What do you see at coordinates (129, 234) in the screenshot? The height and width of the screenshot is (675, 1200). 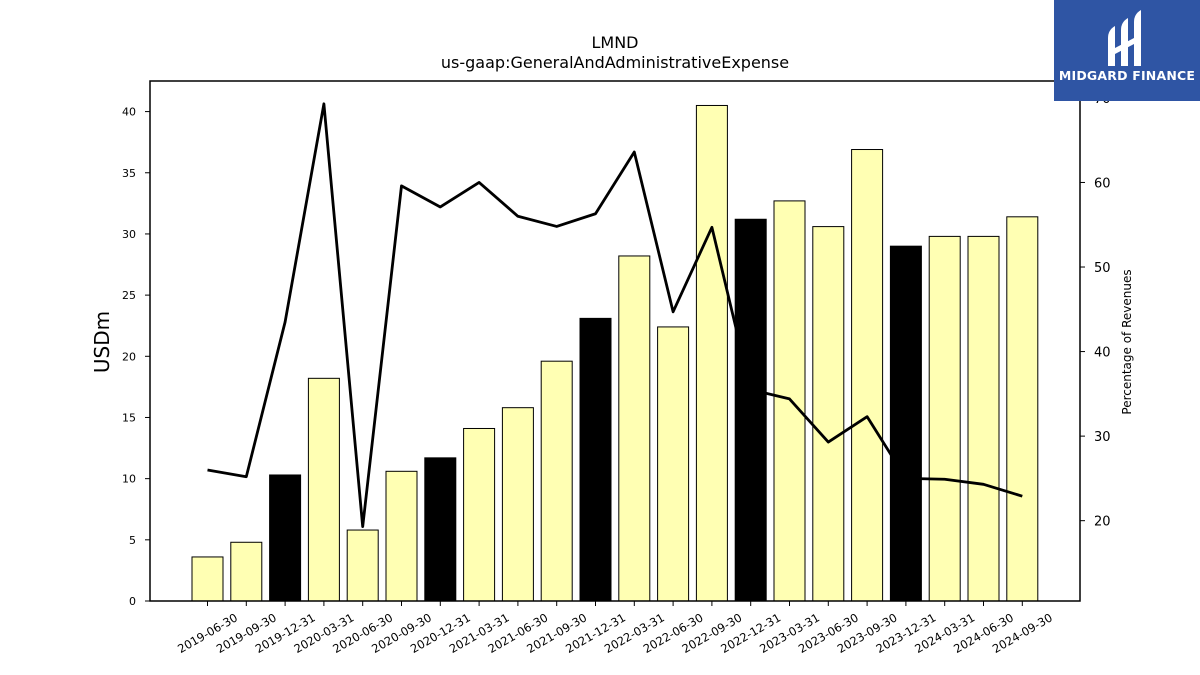 I see `y-tick-label: 30` at bounding box center [129, 234].